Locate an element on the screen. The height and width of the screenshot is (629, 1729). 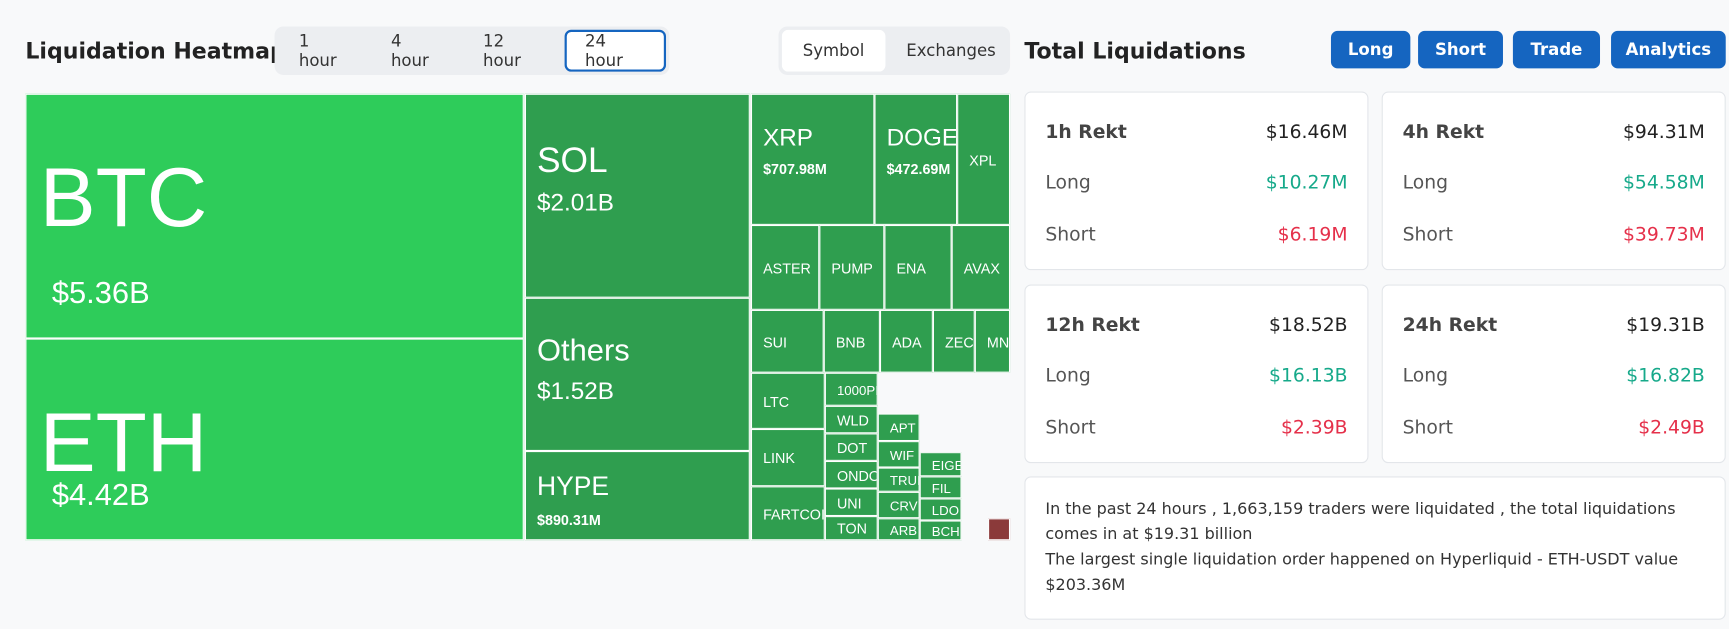
heatmap-tile: ARB is located at coordinates (898, 529).